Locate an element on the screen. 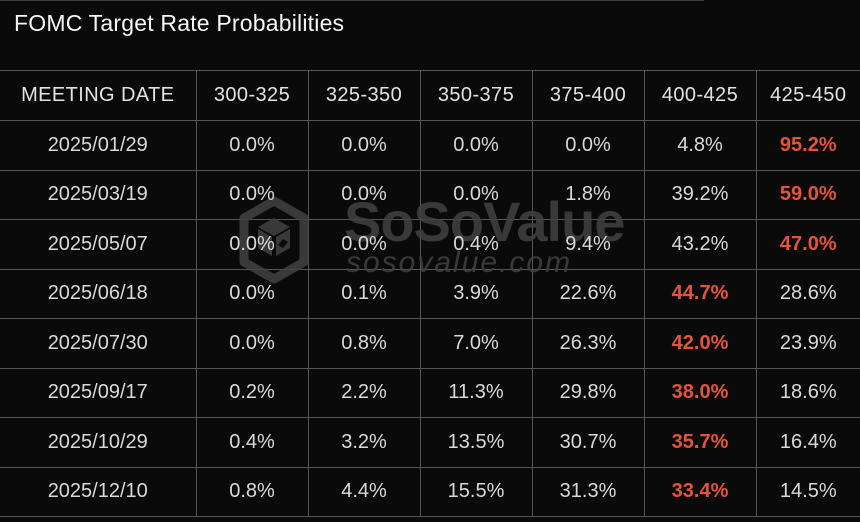 The width and height of the screenshot is (860, 522). probability-cell: 4.4% is located at coordinates (364, 491).